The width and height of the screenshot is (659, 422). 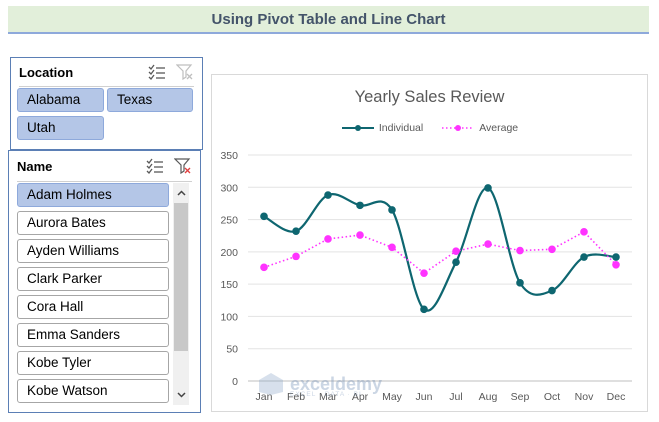 What do you see at coordinates (46, 72) in the screenshot?
I see `location-slicer-title: Location` at bounding box center [46, 72].